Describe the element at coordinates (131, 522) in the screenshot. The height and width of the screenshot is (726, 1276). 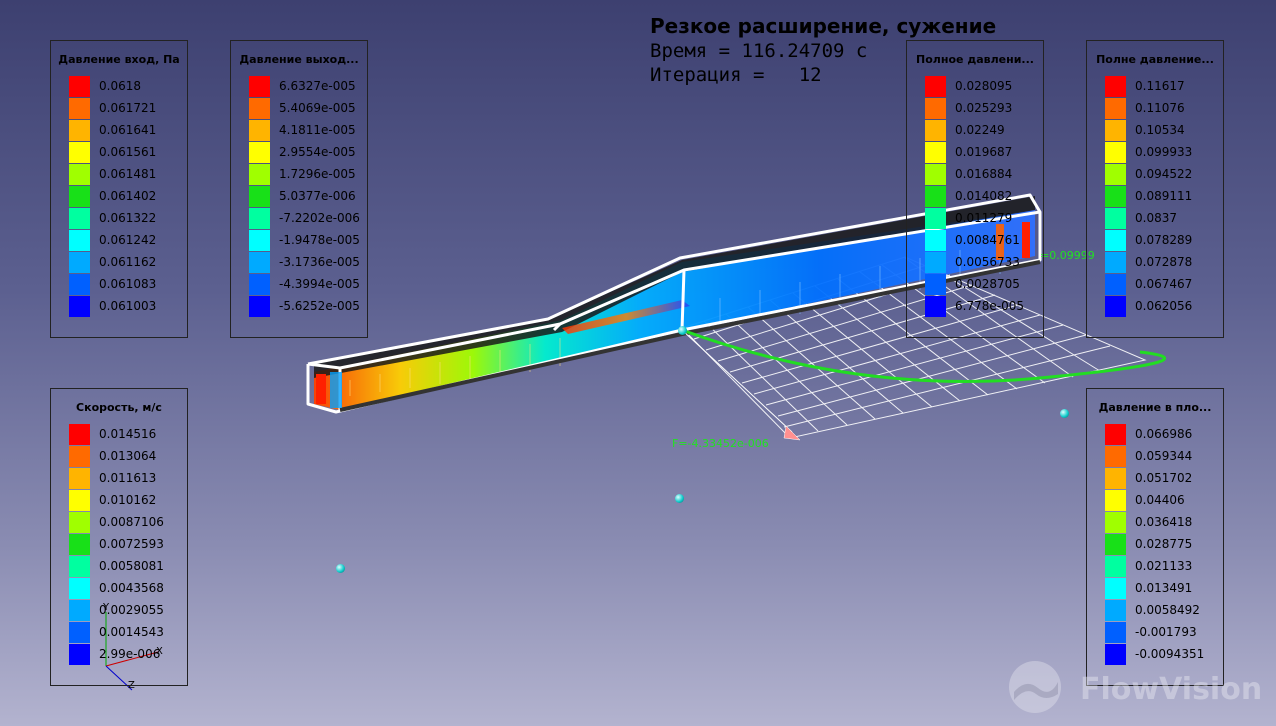
I see `legend-value: 0.0087106` at that location.